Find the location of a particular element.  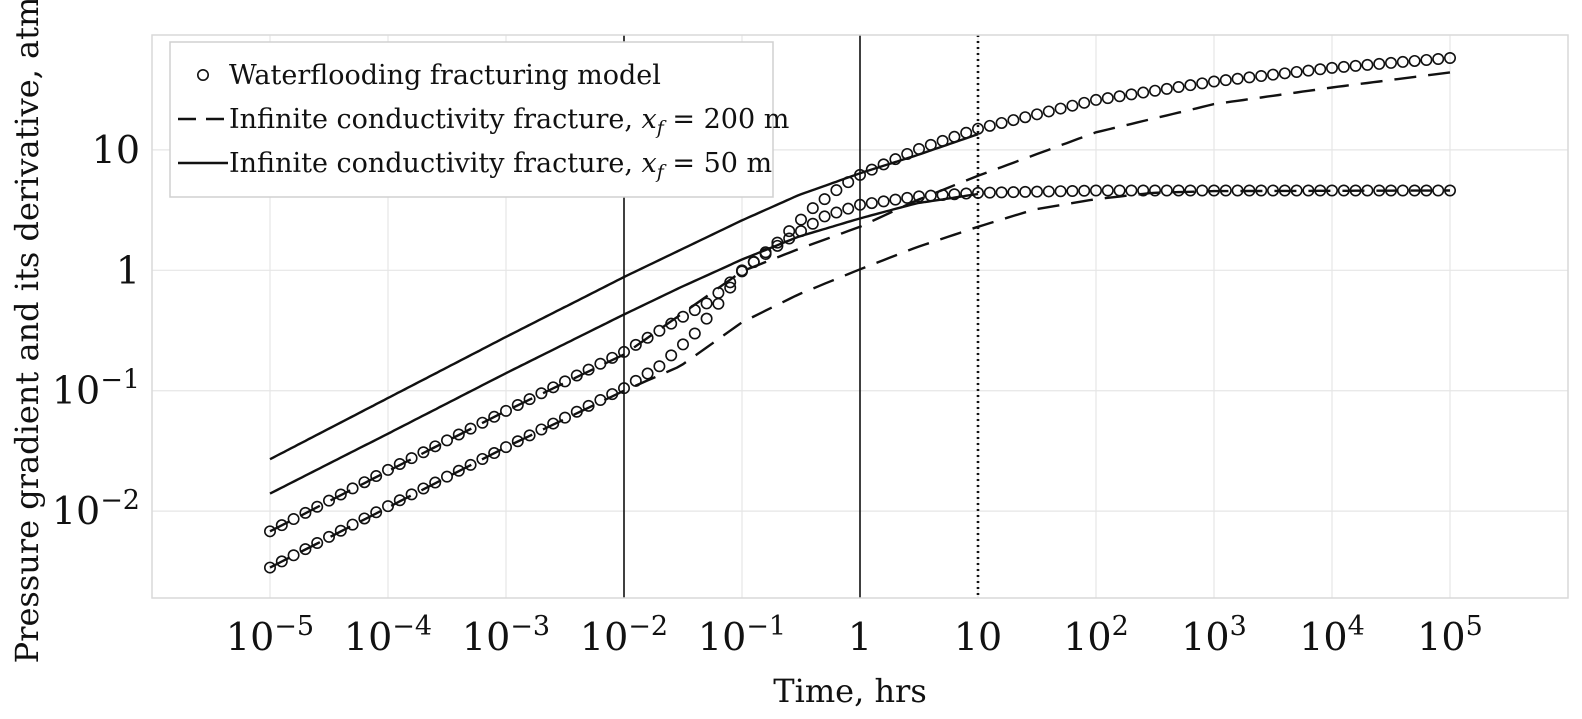

legend-math-variable: x is located at coordinates (649, 163).